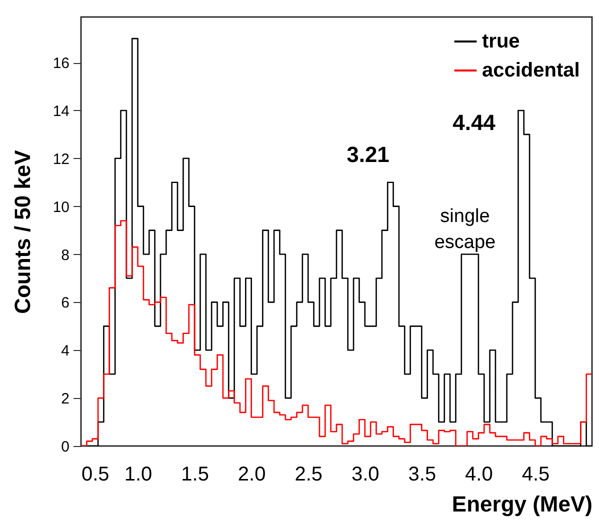 The height and width of the screenshot is (525, 599). Describe the element at coordinates (61, 207) in the screenshot. I see `y-tick-label: 10` at that location.